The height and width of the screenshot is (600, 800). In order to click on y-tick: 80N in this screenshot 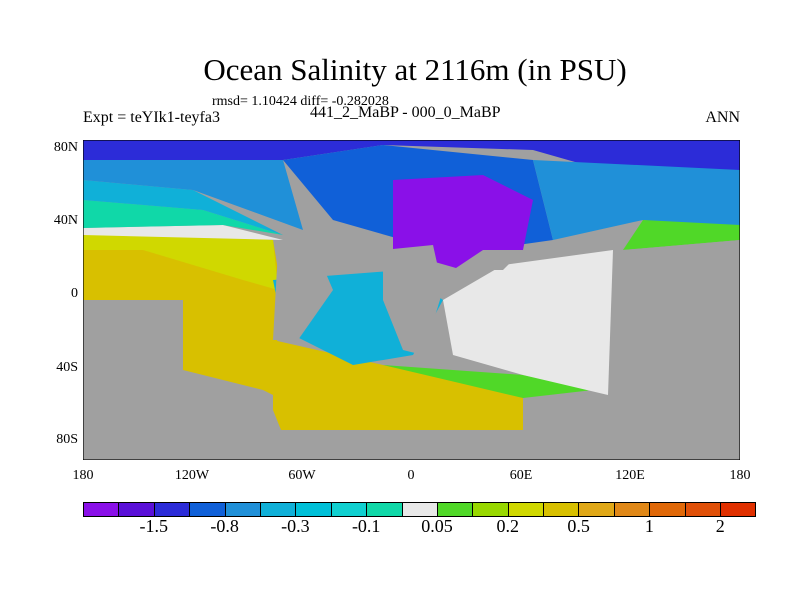, I will do `click(65, 147)`.